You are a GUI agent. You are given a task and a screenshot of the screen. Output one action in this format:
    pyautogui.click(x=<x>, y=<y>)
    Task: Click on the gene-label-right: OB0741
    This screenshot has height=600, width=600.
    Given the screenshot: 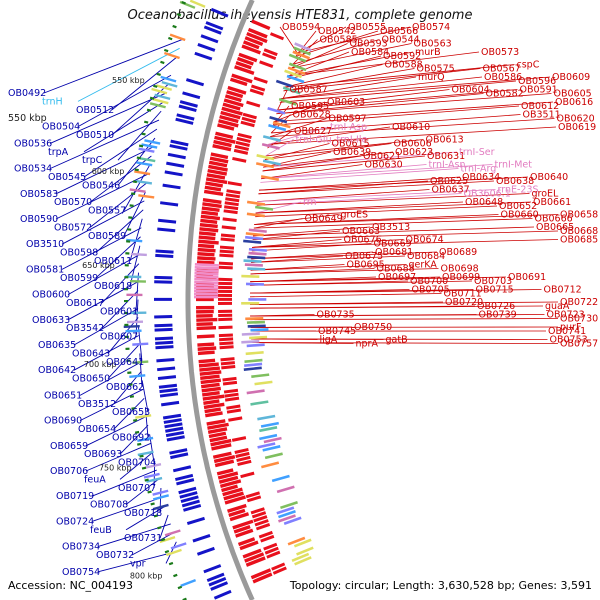 What is the action you would take?
    pyautogui.click(x=567, y=331)
    